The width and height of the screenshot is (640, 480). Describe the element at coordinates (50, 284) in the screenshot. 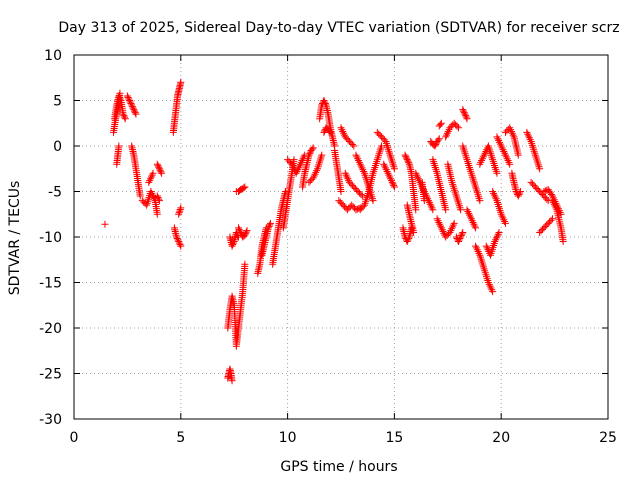

I see `y-tick-label: -15` at that location.